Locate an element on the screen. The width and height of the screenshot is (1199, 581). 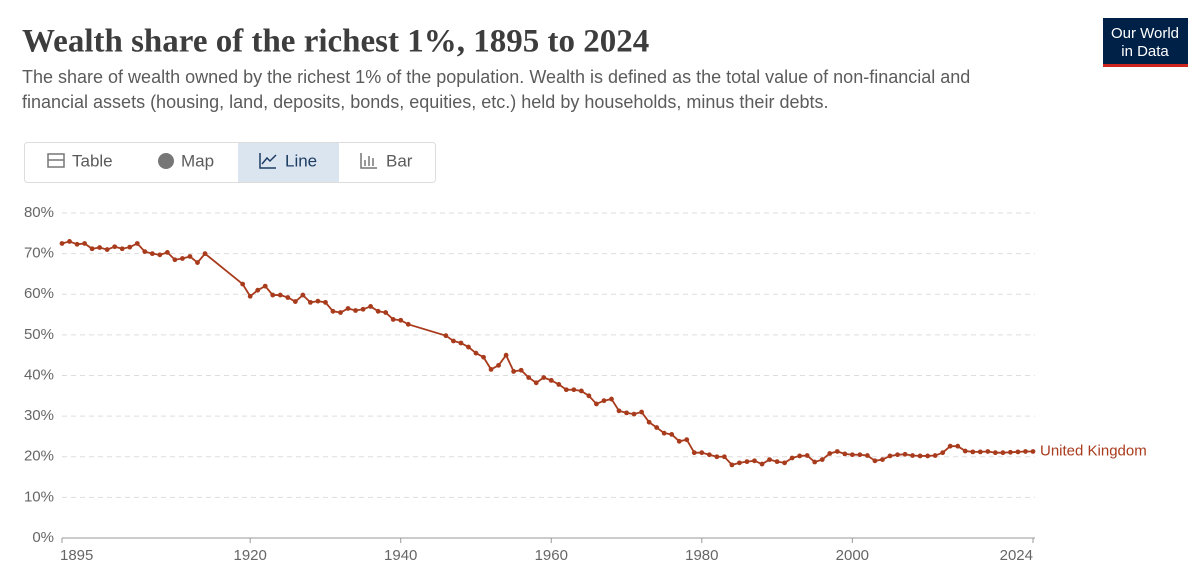
logo-text: in Data is located at coordinates (1145, 51).